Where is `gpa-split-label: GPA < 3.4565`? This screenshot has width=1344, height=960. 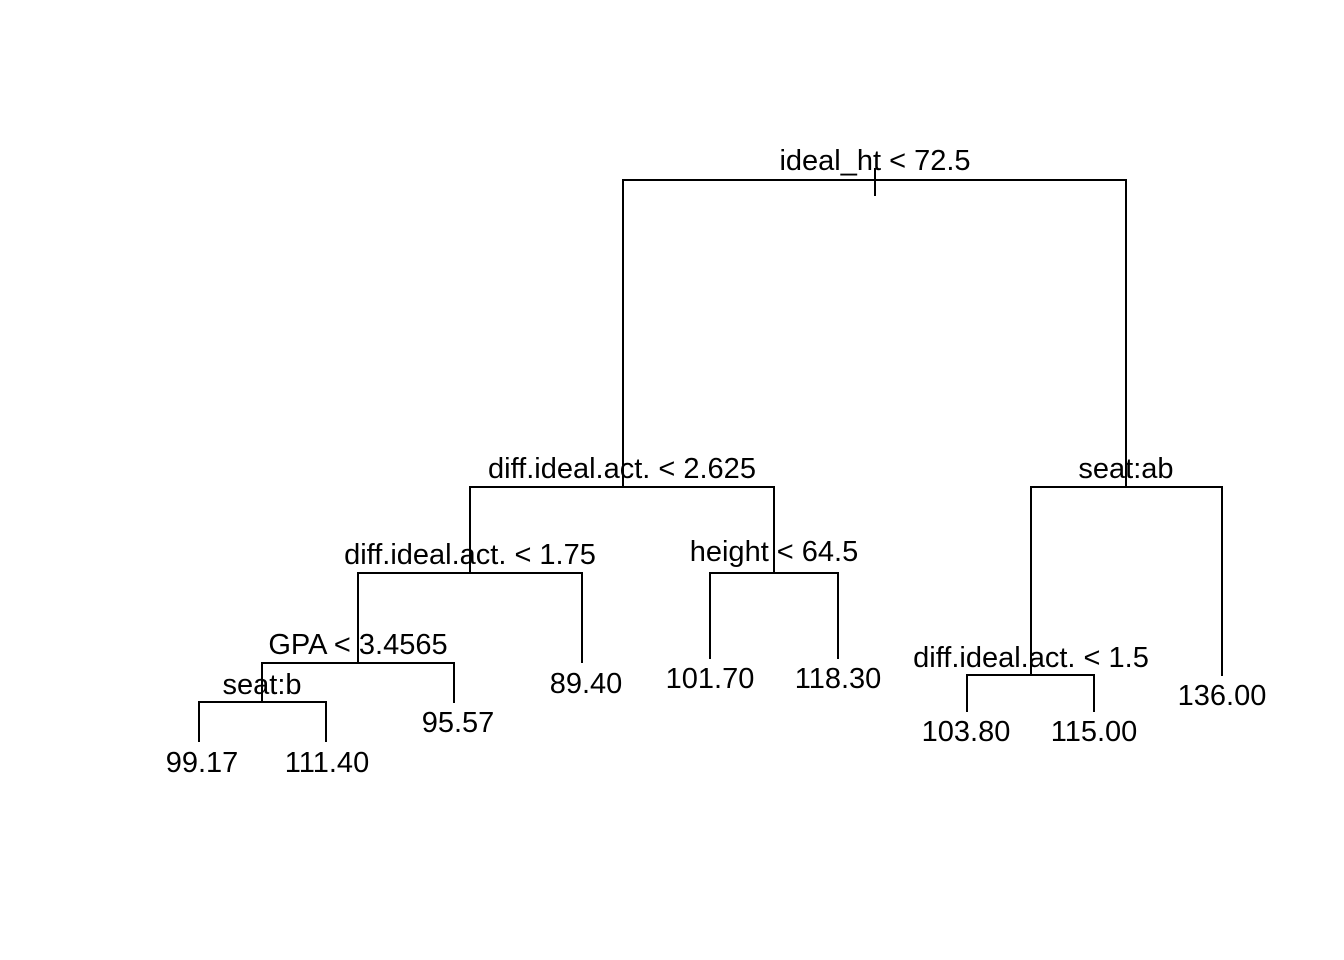
gpa-split-label: GPA < 3.4565 is located at coordinates (357, 645).